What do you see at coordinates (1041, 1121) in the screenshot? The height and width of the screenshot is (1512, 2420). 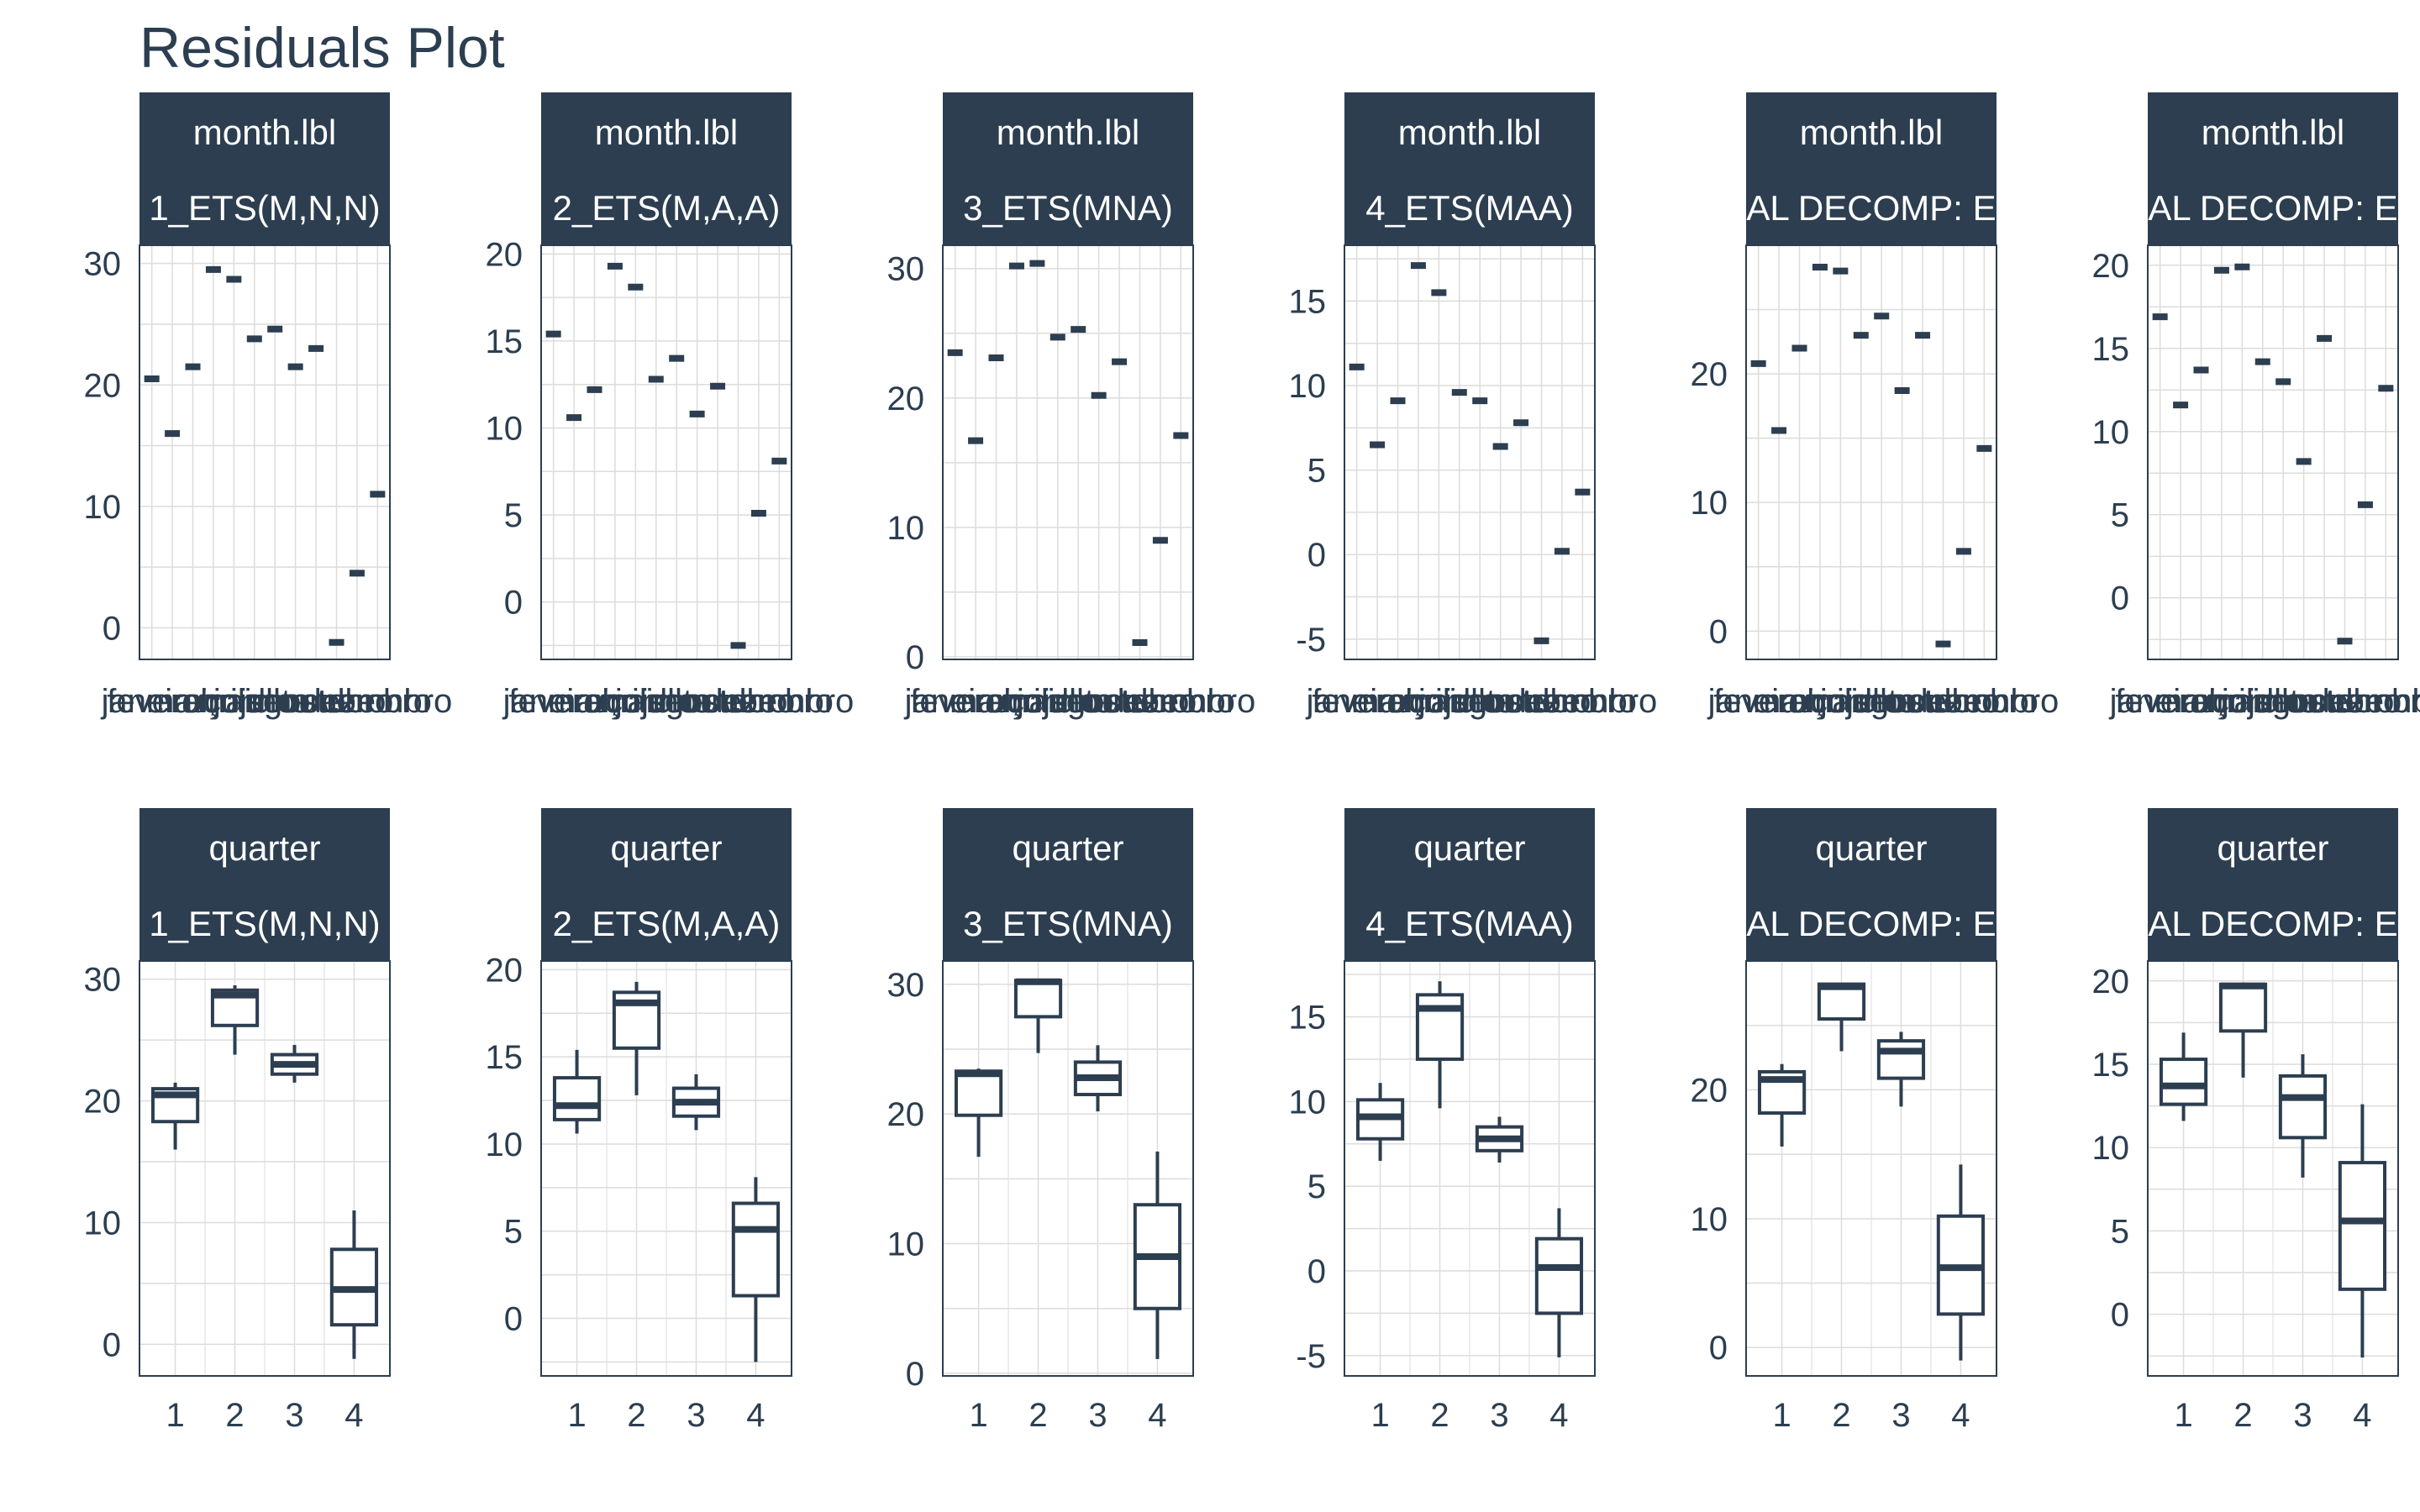 I see `facet-panel: quarter 3_ETS(MNA) 0 10 20 30 1 2 3 4` at bounding box center [1041, 1121].